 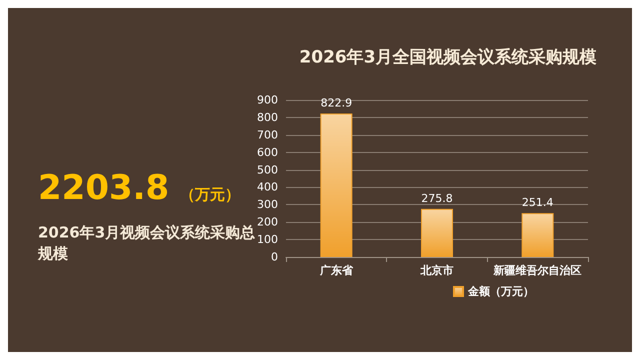 I want to click on x-tick-label: 新疆维吾尔自治区, so click(x=537, y=270).